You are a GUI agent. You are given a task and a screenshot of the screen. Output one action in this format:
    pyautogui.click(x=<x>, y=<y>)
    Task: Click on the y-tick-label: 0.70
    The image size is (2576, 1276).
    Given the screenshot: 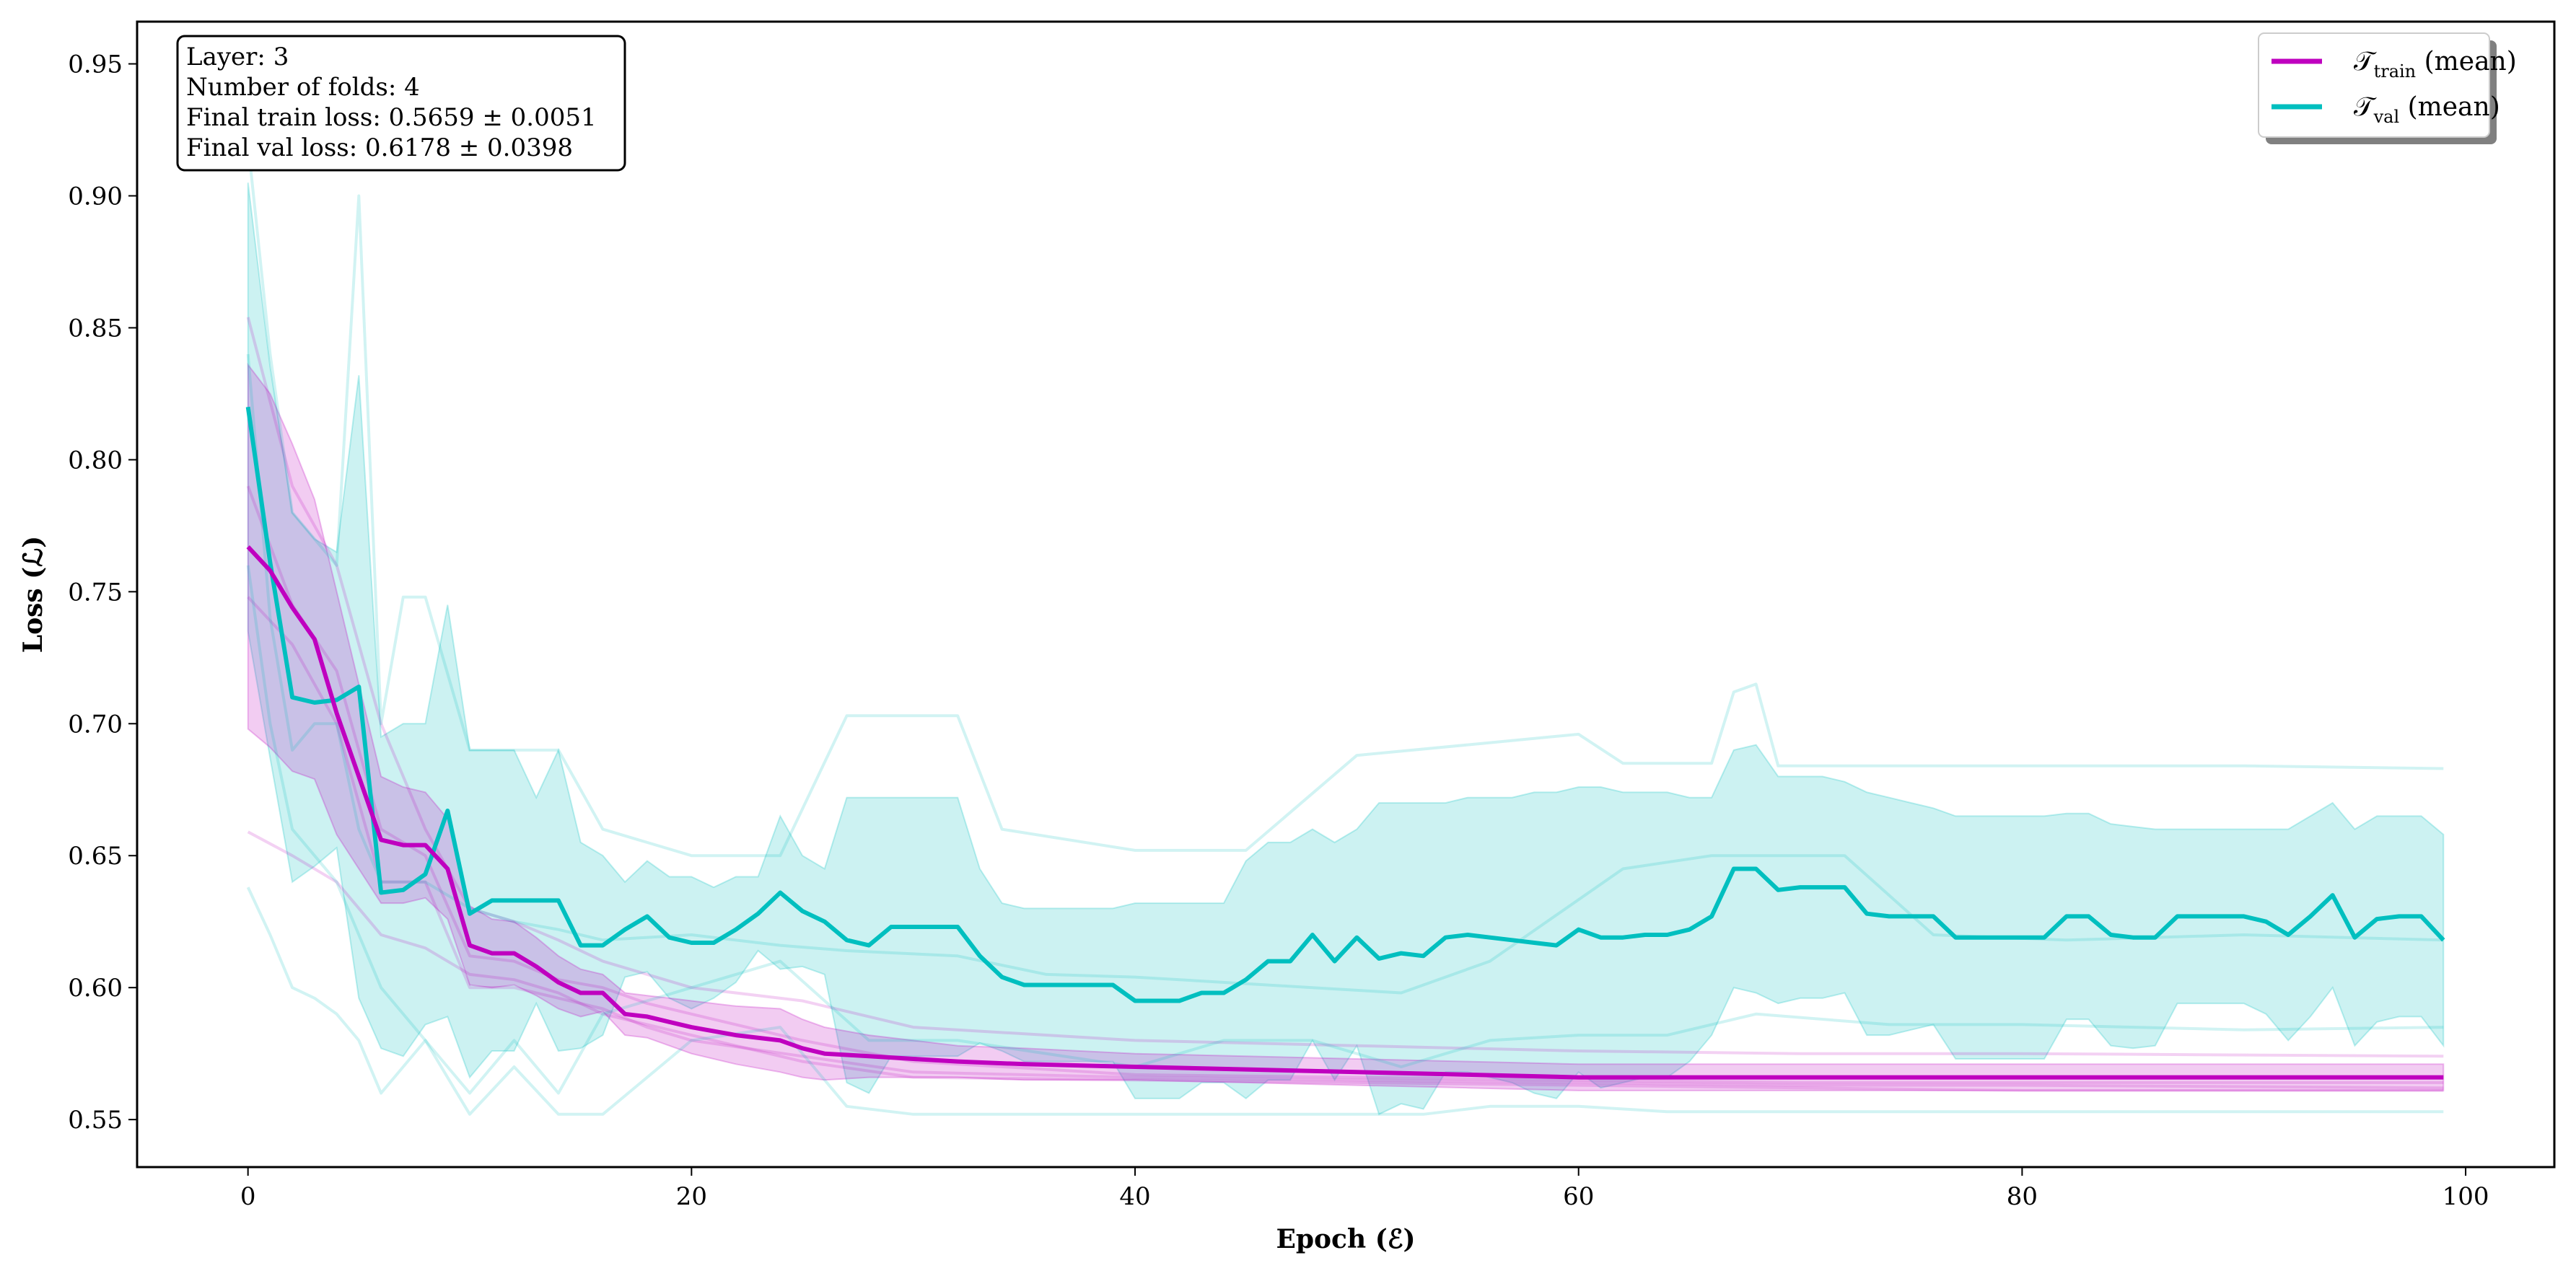 What is the action you would take?
    pyautogui.click(x=95, y=725)
    